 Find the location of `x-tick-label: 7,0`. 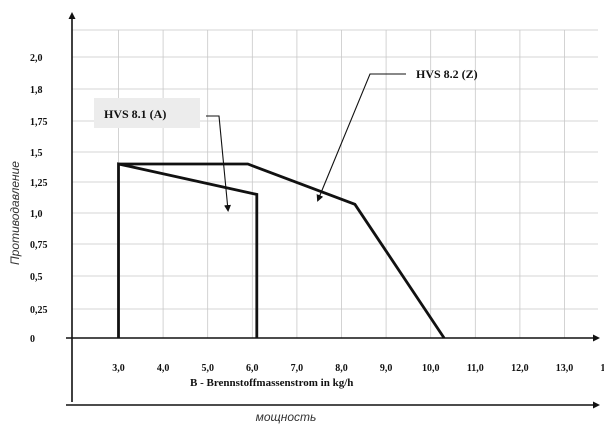

x-tick-label: 7,0 is located at coordinates (297, 368).